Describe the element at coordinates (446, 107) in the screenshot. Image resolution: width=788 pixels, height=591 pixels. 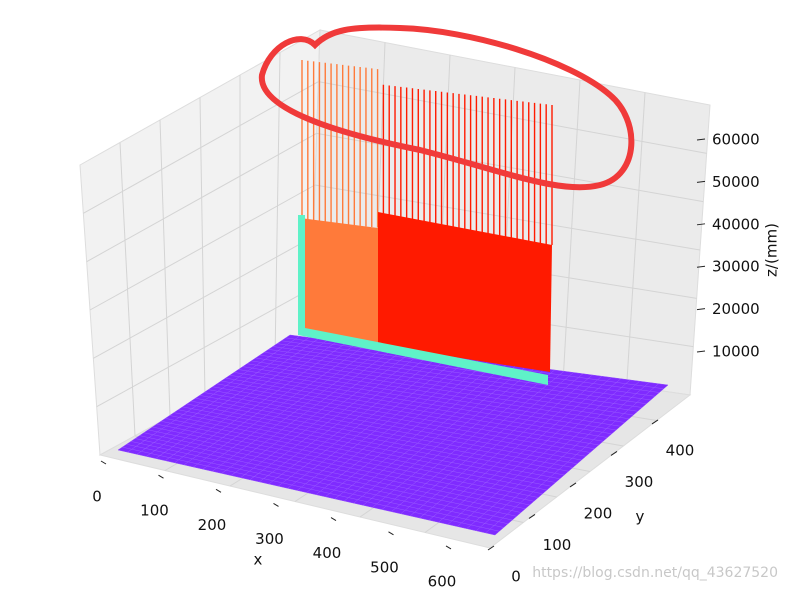
I see `annotation-ellipse` at that location.